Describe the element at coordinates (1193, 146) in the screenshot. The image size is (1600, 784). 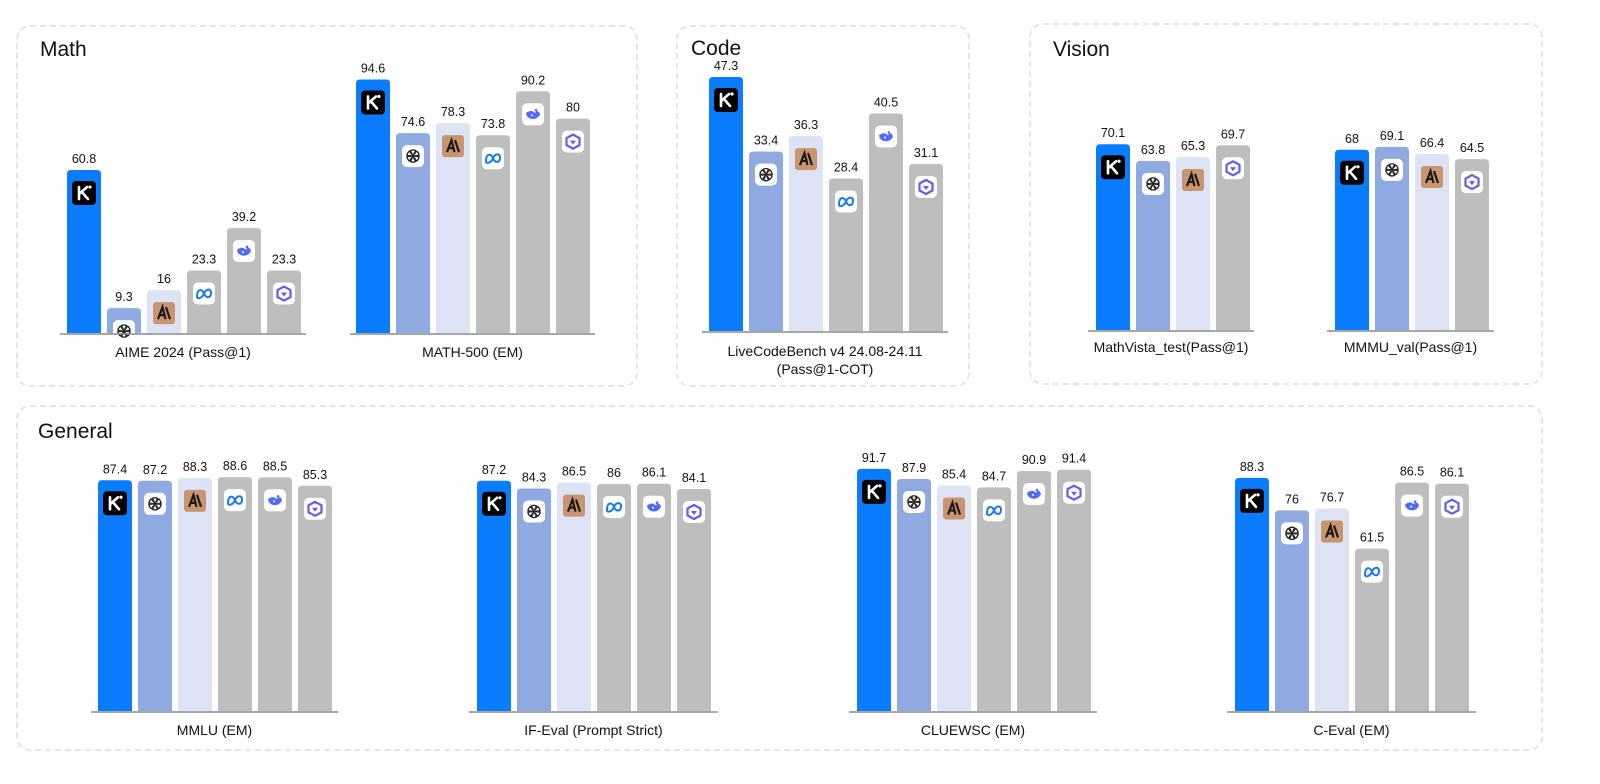
I see `data-label: 65.3` at that location.